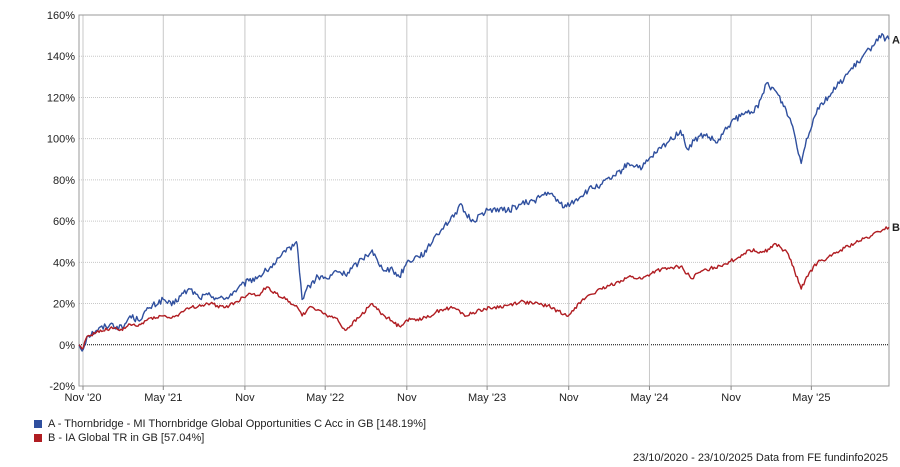 This screenshot has width=900, height=467. What do you see at coordinates (896, 134) in the screenshot?
I see `end-labels: AB` at bounding box center [896, 134].